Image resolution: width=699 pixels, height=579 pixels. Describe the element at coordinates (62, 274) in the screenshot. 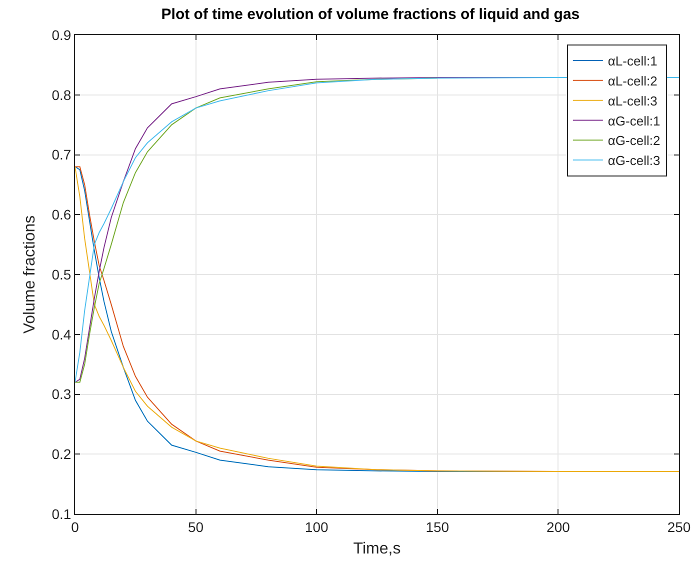

I see `y-tick-label: 0.5` at that location.